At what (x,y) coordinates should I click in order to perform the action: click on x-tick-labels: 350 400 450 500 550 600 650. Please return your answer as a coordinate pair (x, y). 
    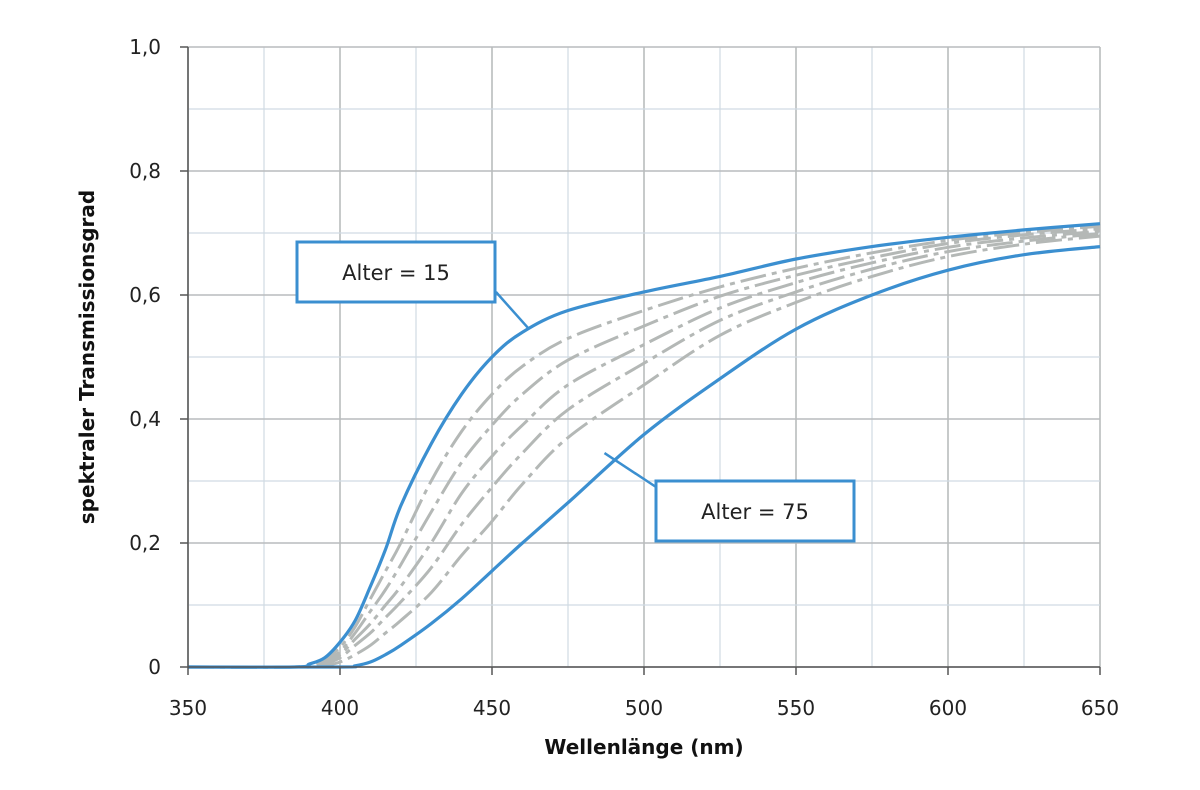
    Looking at the image, I should click on (644, 693).